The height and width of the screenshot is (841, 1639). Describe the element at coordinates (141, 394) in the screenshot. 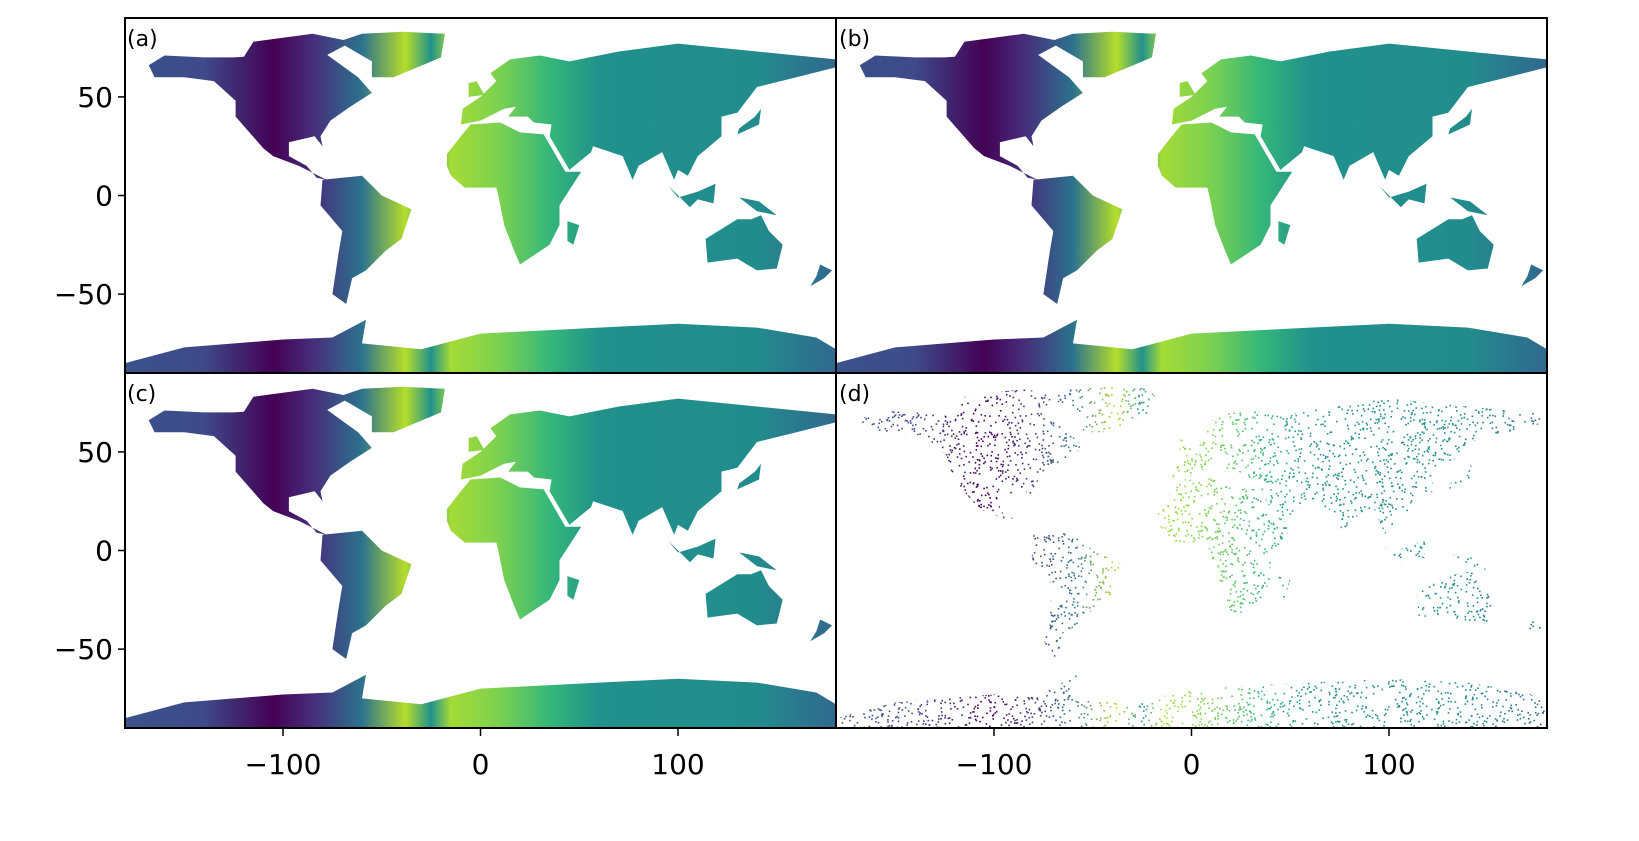

I see `panel-label-c: (c)` at that location.